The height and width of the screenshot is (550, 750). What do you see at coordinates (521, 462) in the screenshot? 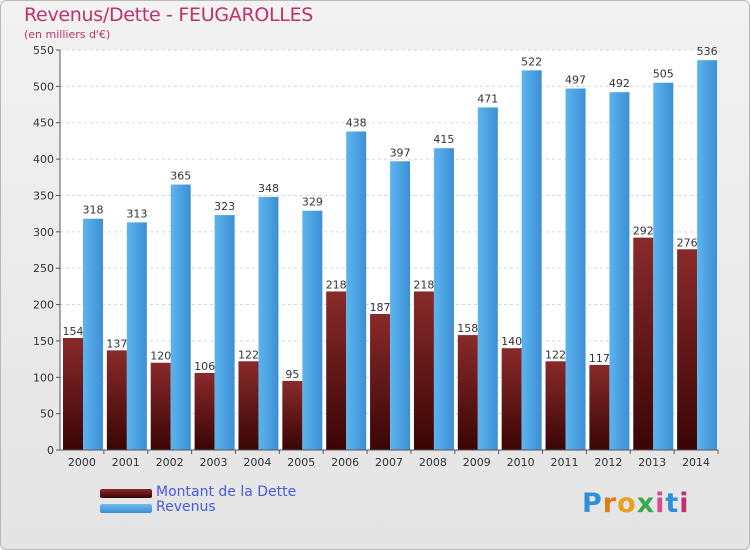
I see `x-tick-label: 2010` at bounding box center [521, 462].